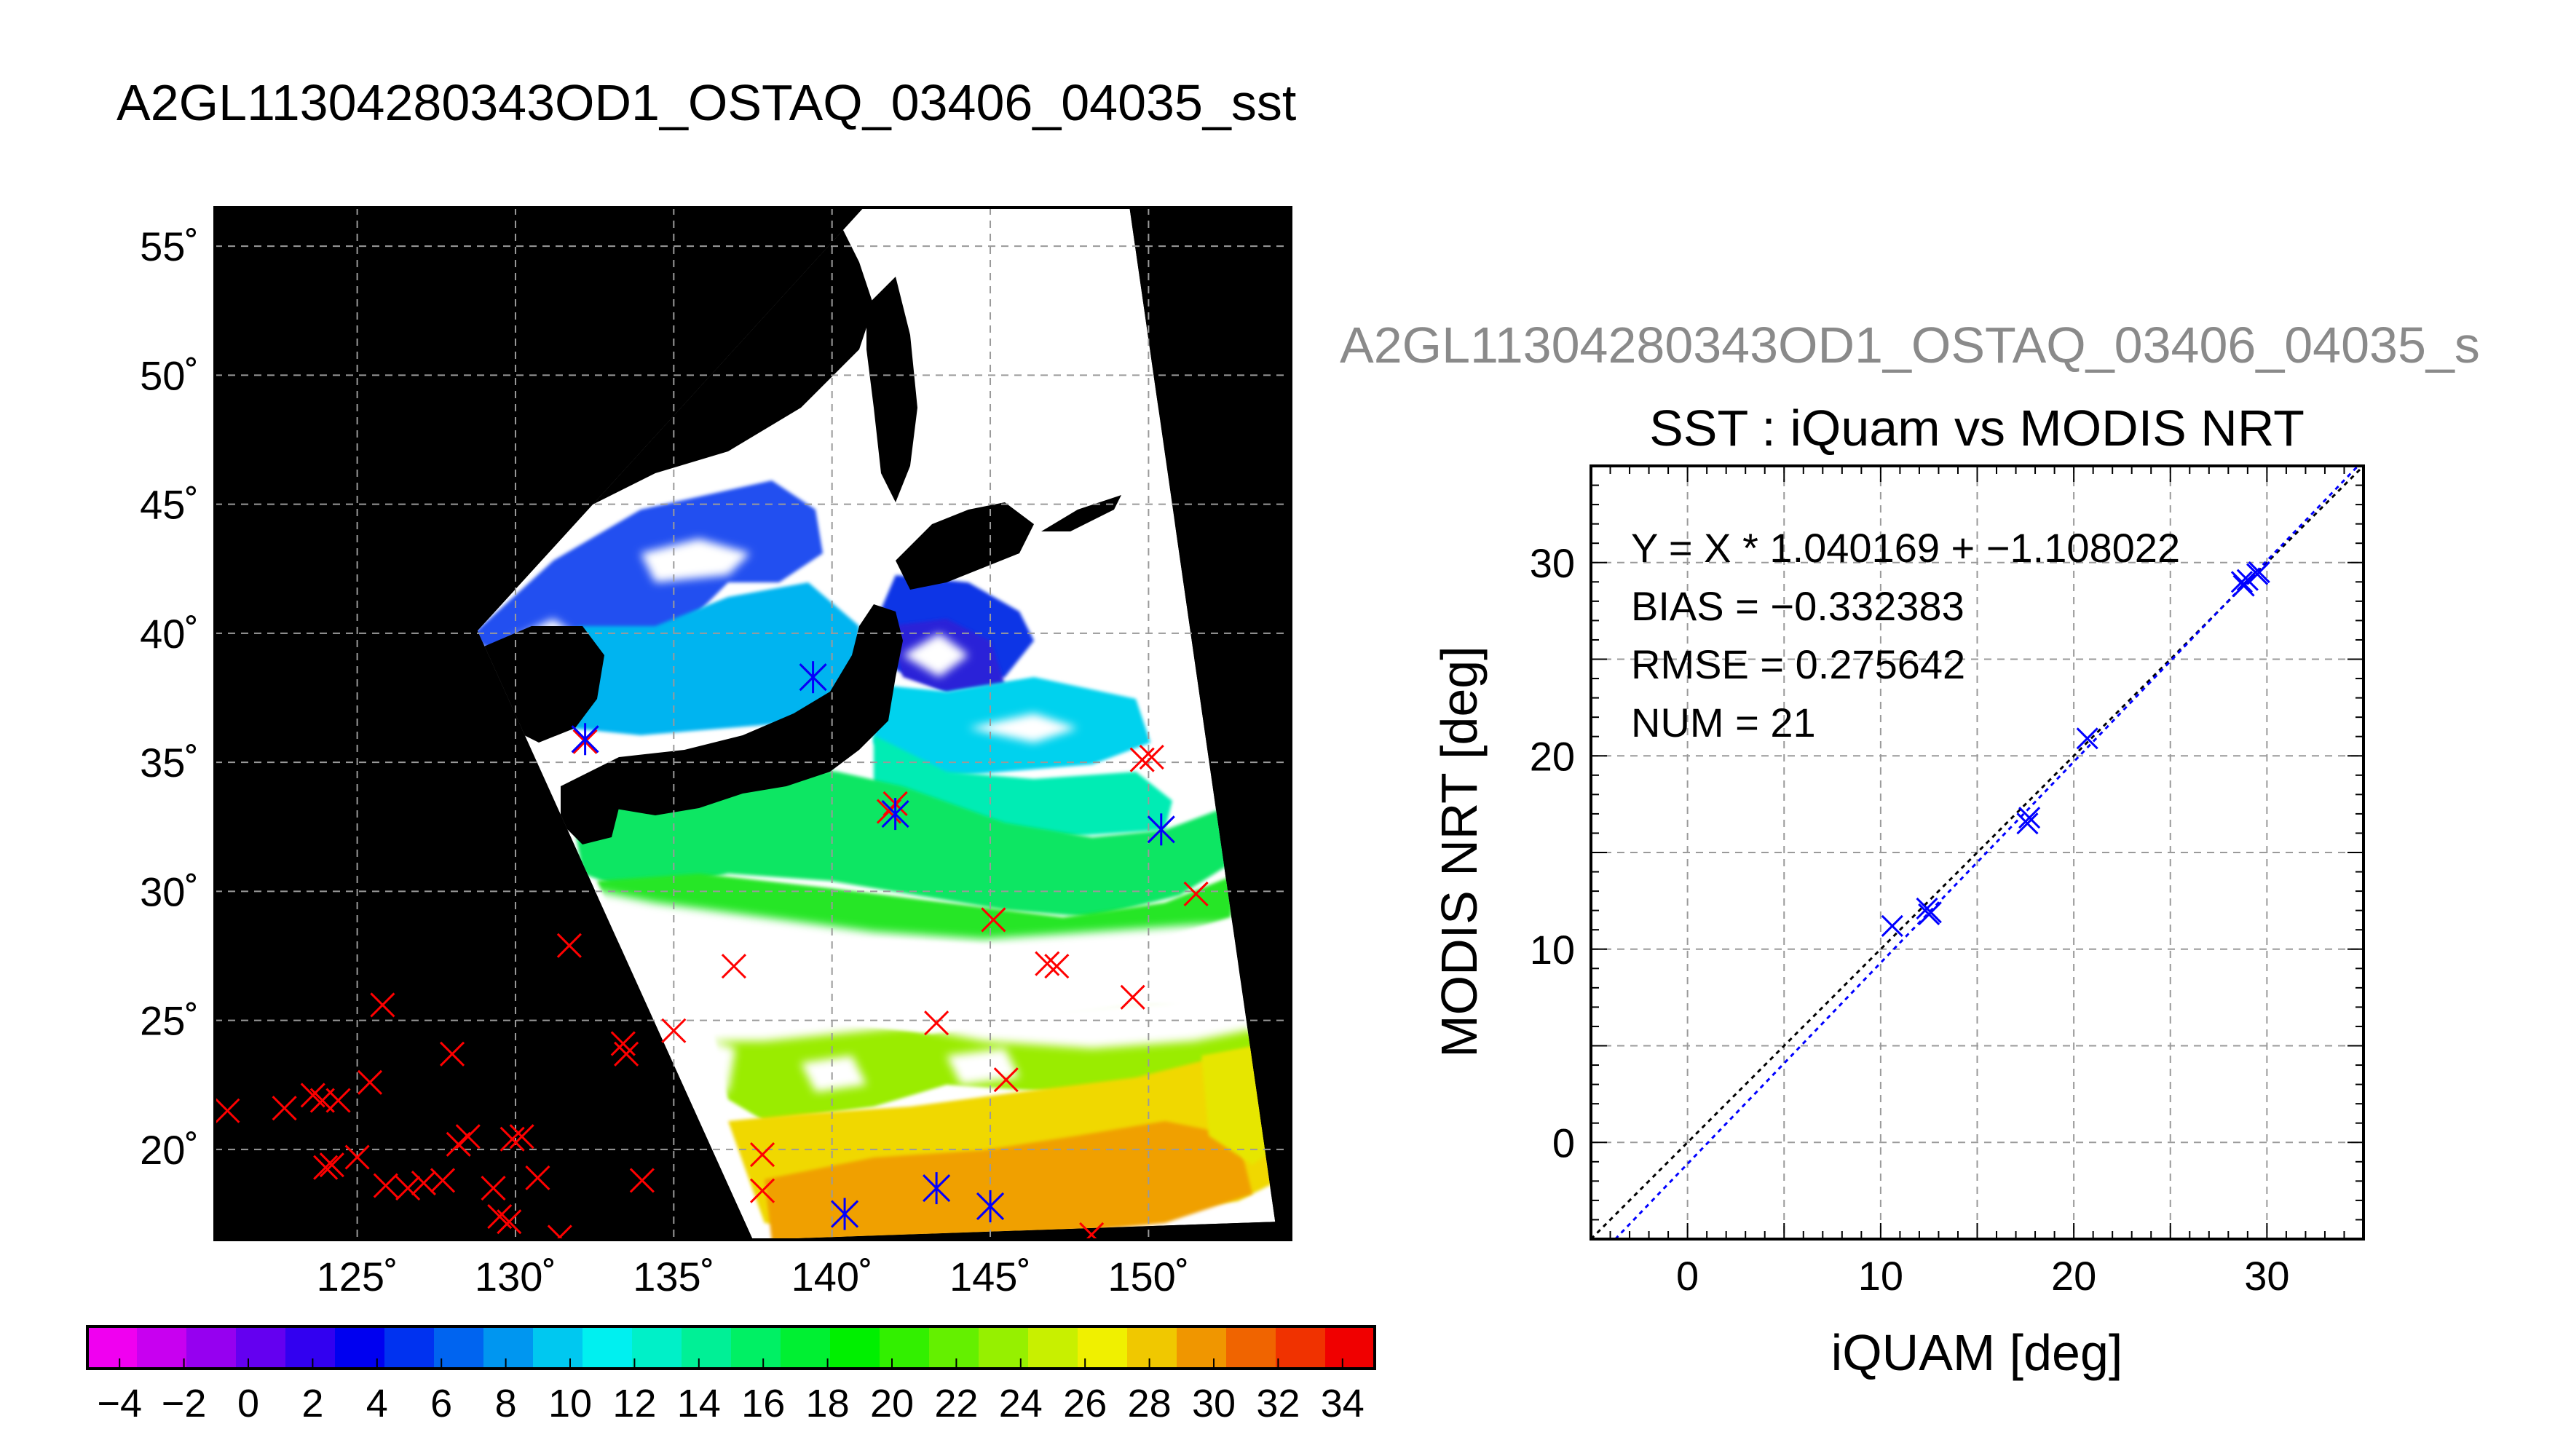 The width and height of the screenshot is (2555, 1456). I want to click on scatter-x-tick-label: 30, so click(2266, 1276).